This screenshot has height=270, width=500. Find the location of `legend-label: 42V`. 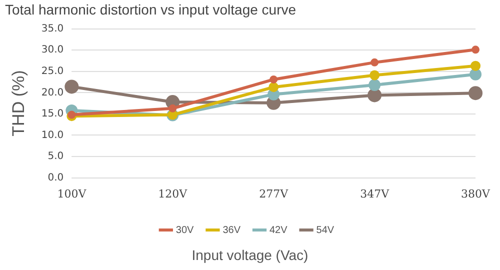

legend-label: 42V is located at coordinates (279, 230).